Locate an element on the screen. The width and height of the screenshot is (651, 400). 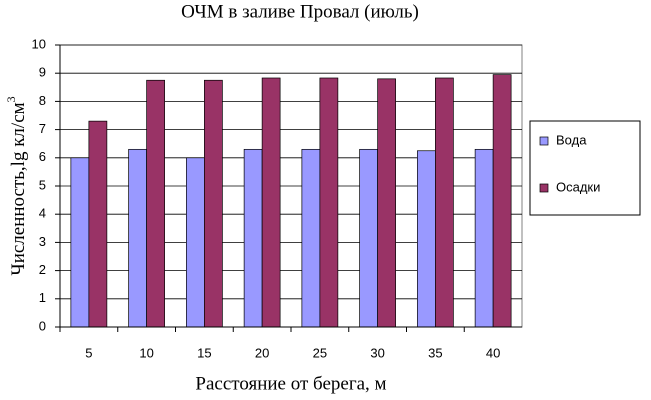
y-tick-label: 8 is located at coordinates (42, 100).